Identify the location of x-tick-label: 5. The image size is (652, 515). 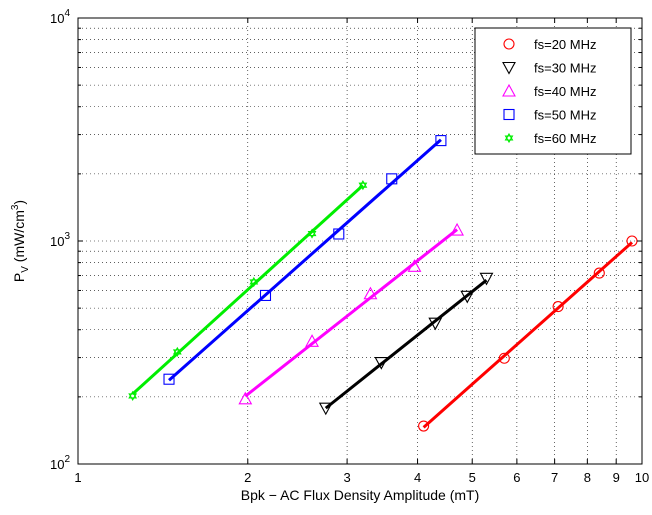
(472, 477).